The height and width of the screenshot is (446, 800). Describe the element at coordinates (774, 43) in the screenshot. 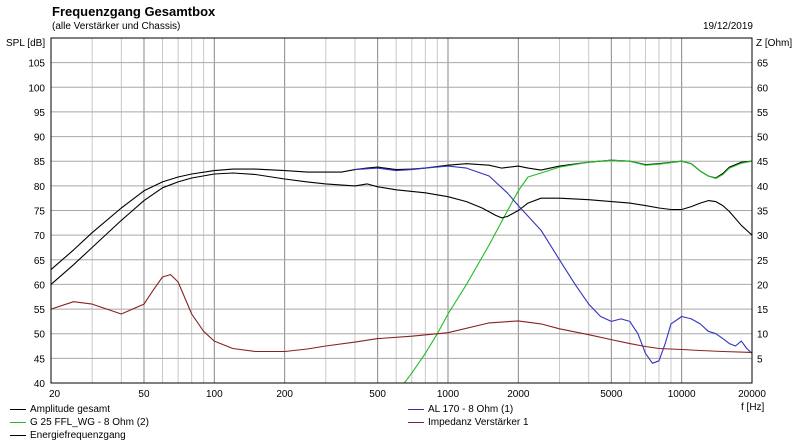

I see `y-axis-label-right: Z [Ohm]` at that location.